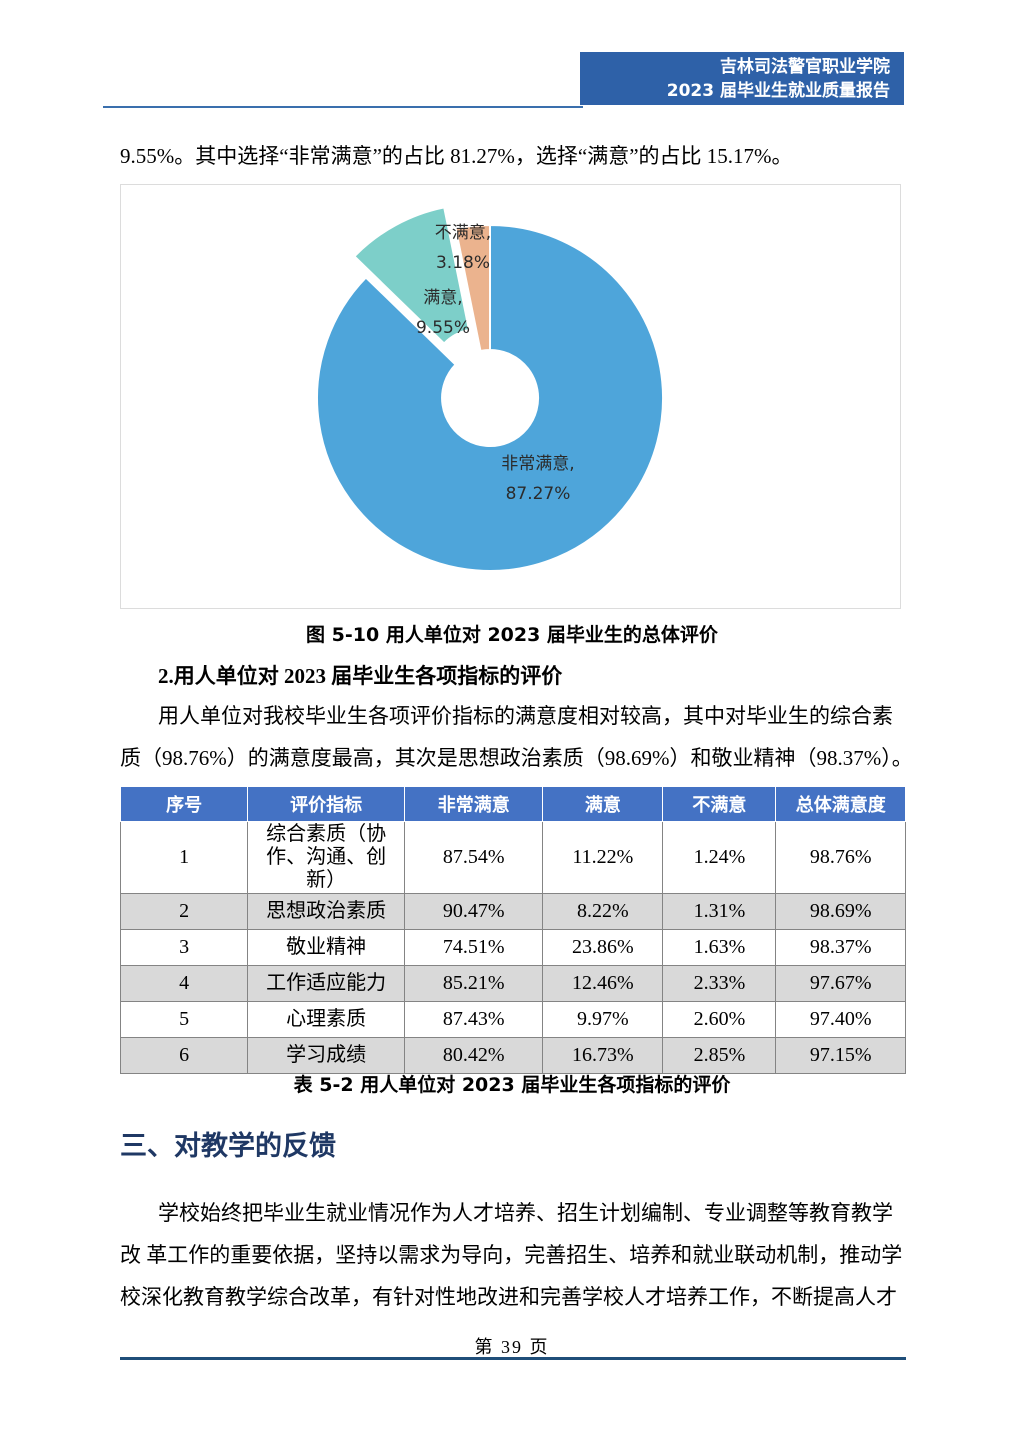 The width and height of the screenshot is (1024, 1448). Describe the element at coordinates (474, 947) in the screenshot. I see `table-cell: 74.51%` at that location.